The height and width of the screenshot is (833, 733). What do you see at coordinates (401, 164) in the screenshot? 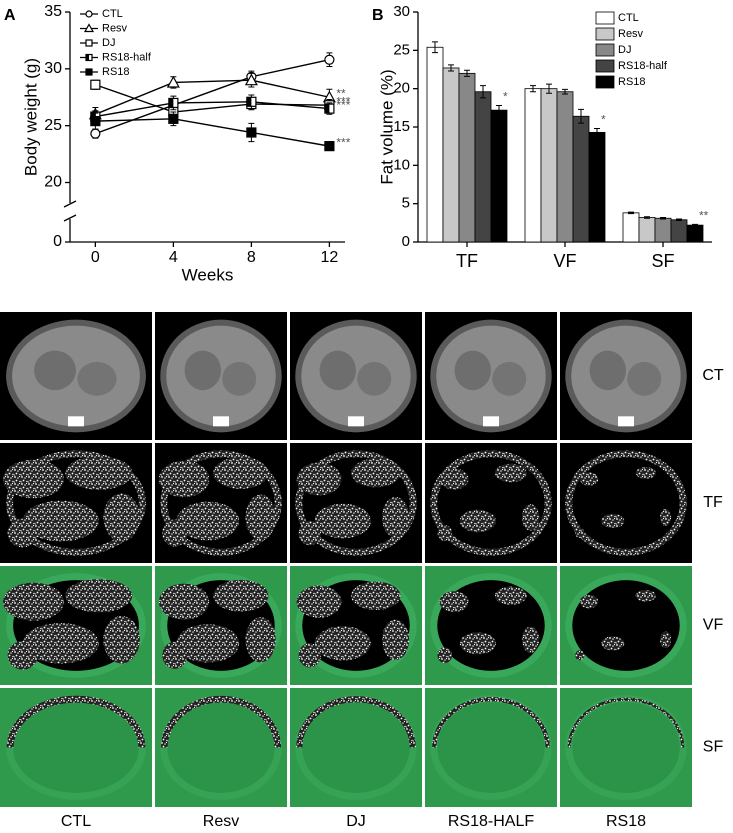
I see `y-tick-label: 10` at bounding box center [401, 164].